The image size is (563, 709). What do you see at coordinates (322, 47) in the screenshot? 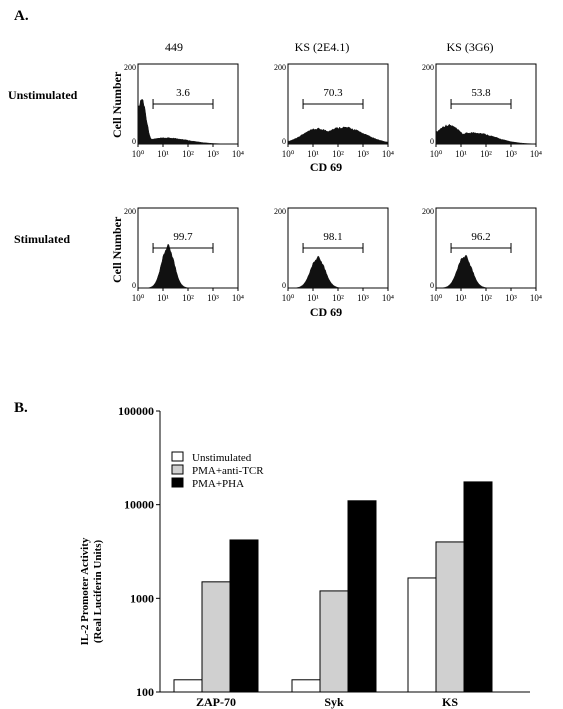
I see `column-title-ks-2e4: KS (2E4.1)` at bounding box center [322, 47].